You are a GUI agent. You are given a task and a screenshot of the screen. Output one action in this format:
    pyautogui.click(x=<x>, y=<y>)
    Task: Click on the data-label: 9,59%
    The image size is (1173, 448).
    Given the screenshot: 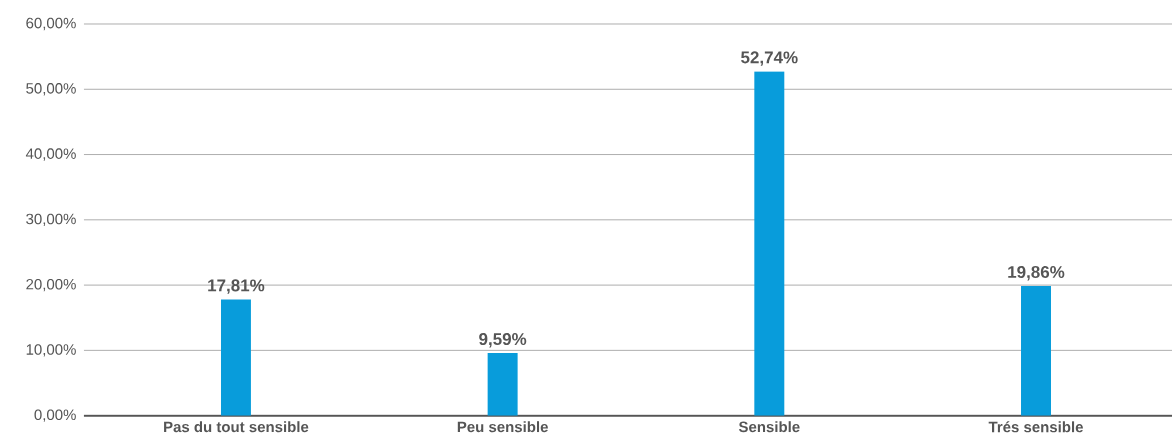 What is the action you would take?
    pyautogui.click(x=503, y=340)
    